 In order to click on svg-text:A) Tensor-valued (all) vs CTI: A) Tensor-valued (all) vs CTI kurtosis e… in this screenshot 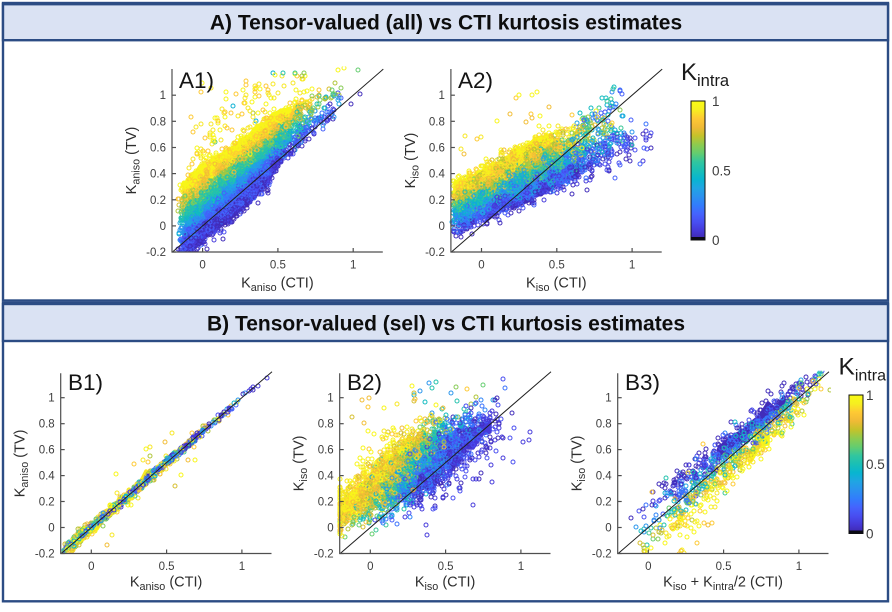, I will do `click(446, 23)`.